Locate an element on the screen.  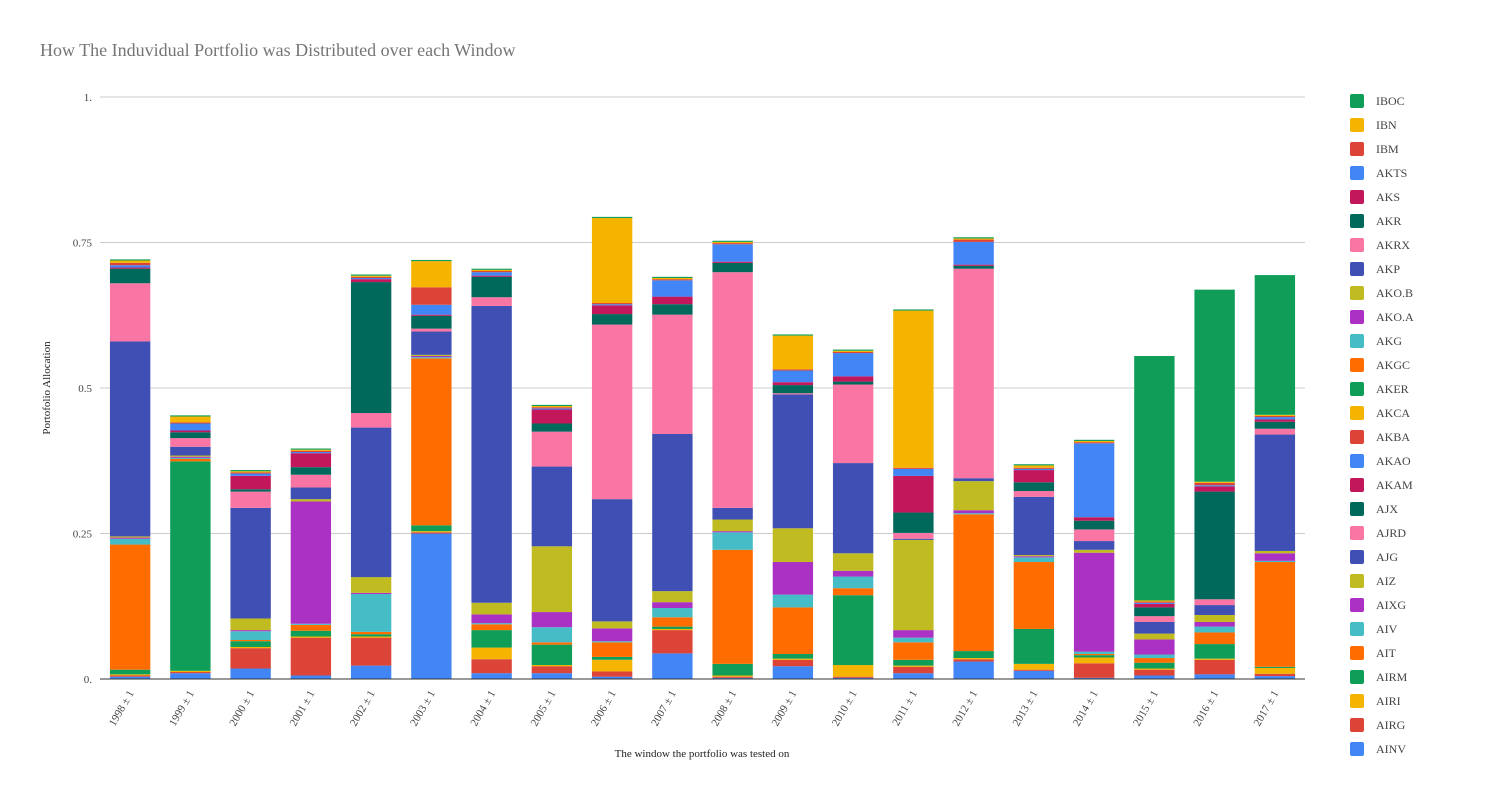
legend-item: AKRX is located at coordinates (1382, 245).